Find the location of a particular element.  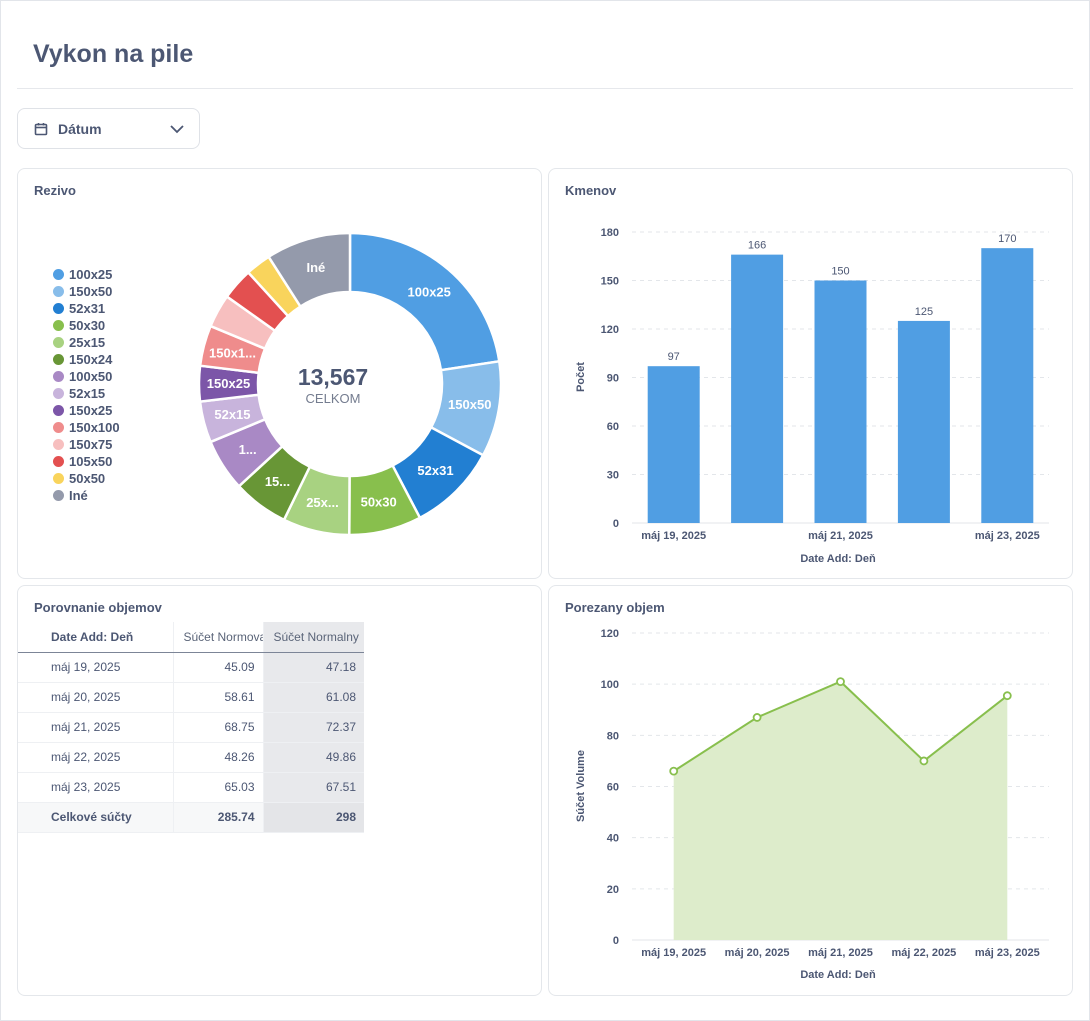

y-tick-label: 180 is located at coordinates (610, 233).